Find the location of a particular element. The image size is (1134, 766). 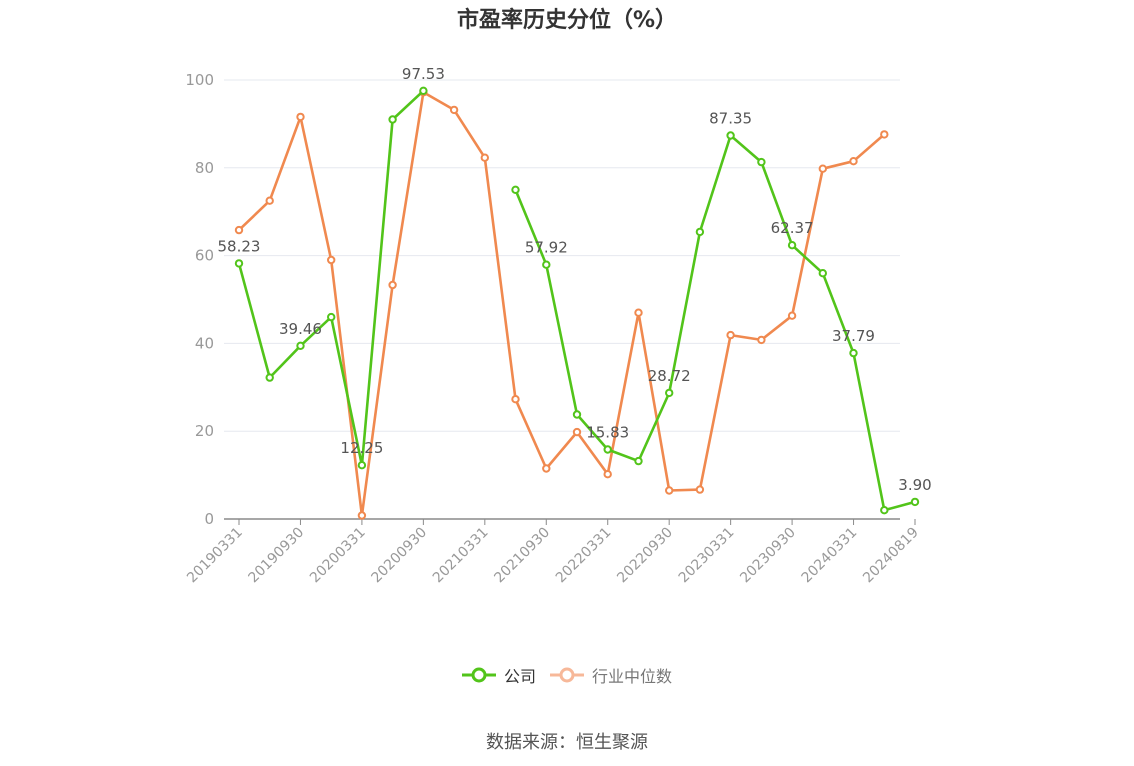

y-tick-label: 40 is located at coordinates (204, 343).